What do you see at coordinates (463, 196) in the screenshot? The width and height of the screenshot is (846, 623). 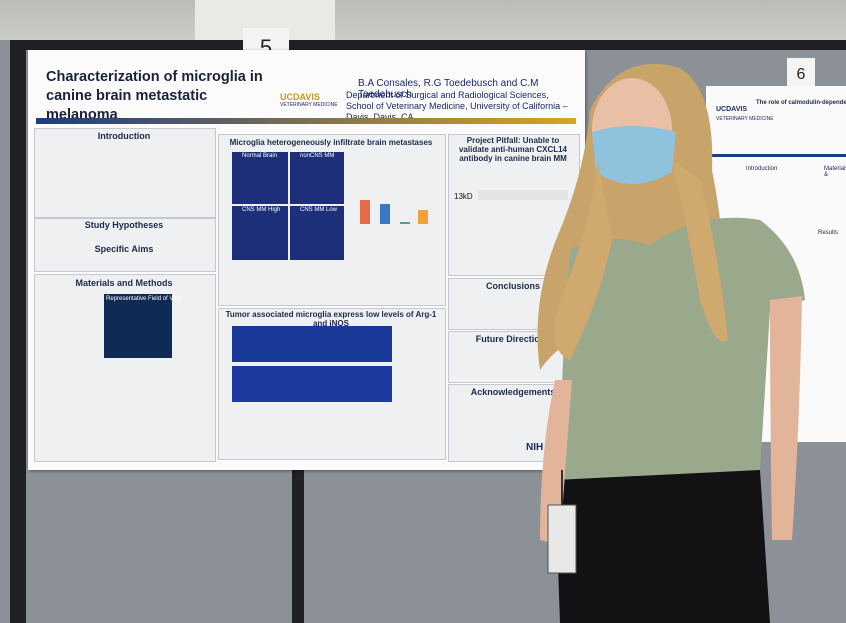 I see `blot-label: 13kD` at bounding box center [463, 196].